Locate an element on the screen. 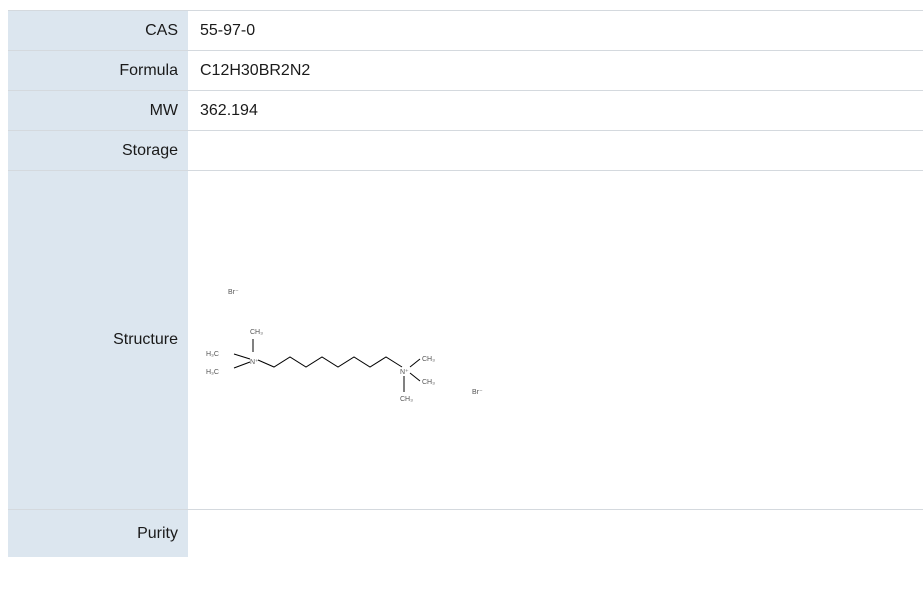  bond-h3c-upper-n is located at coordinates (242, 356).